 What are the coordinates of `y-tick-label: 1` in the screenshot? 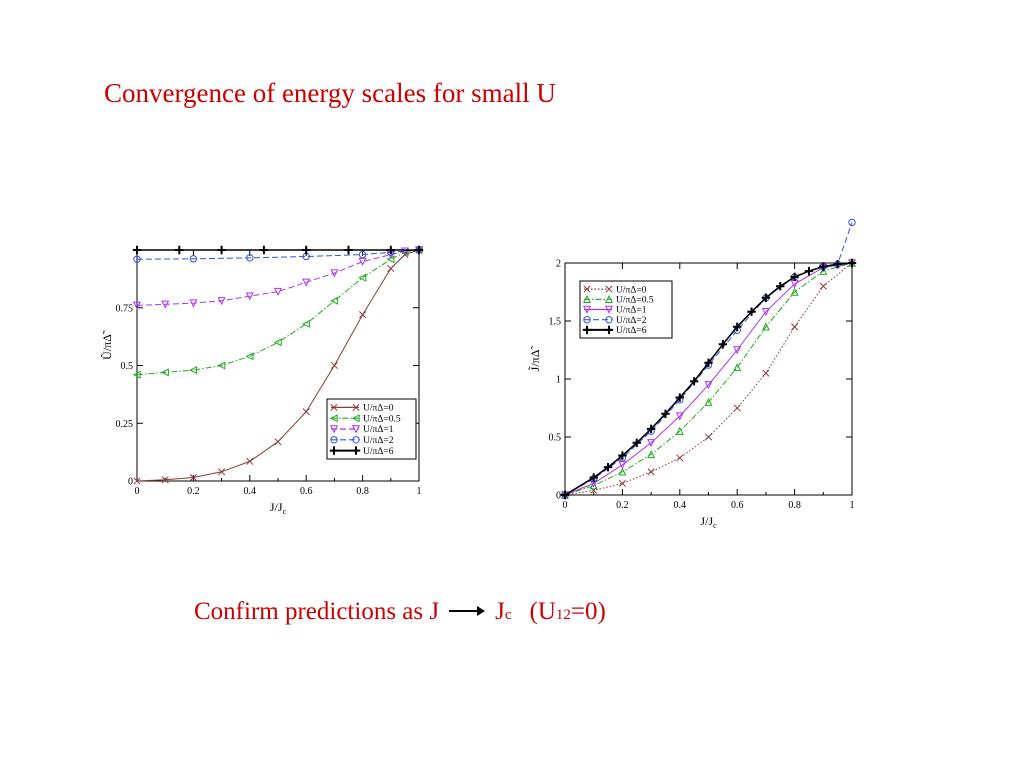 It's located at (558, 380).